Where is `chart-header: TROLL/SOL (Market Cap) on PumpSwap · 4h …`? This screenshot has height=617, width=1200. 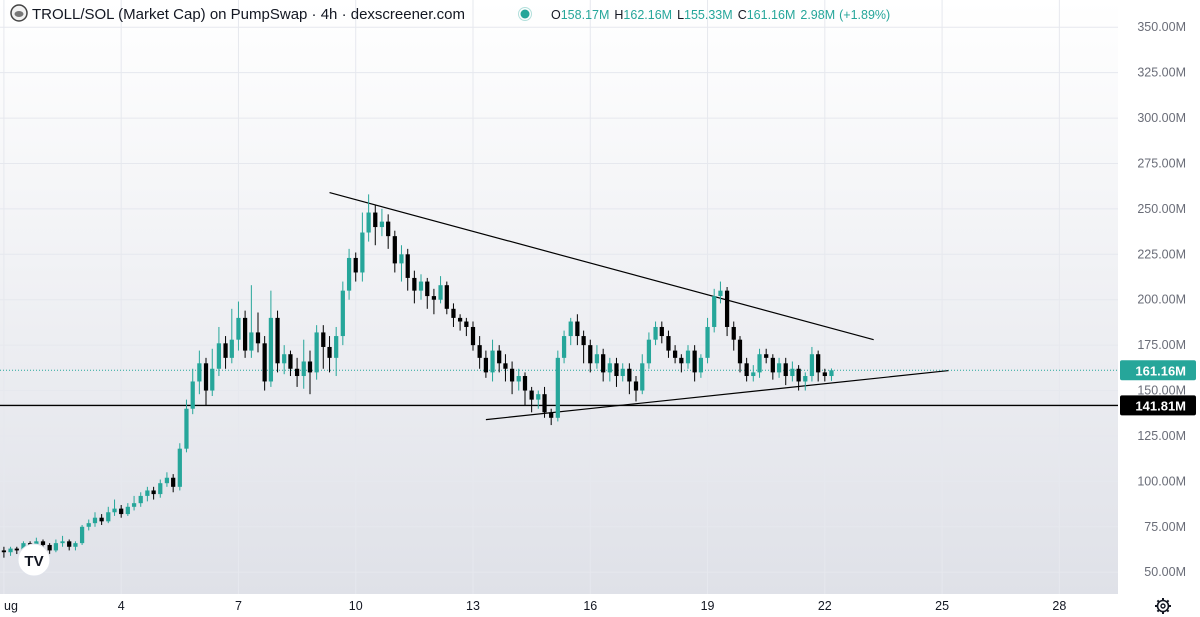 chart-header: TROLL/SOL (Market Cap) on PumpSwap · 4h … is located at coordinates (450, 13).